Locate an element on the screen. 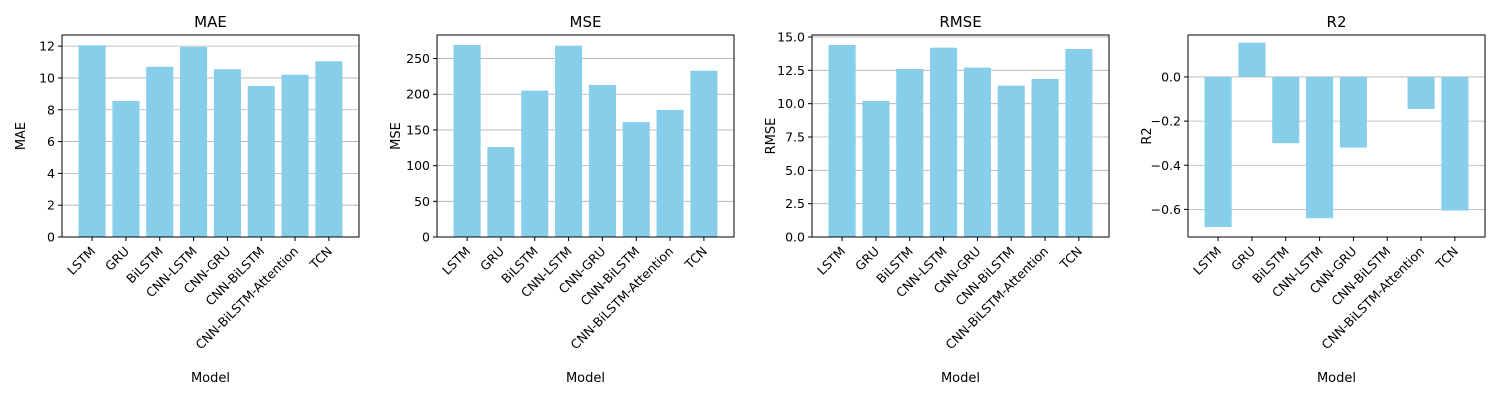 This screenshot has width=1500, height=400. subplot-title: MSE is located at coordinates (586, 22).